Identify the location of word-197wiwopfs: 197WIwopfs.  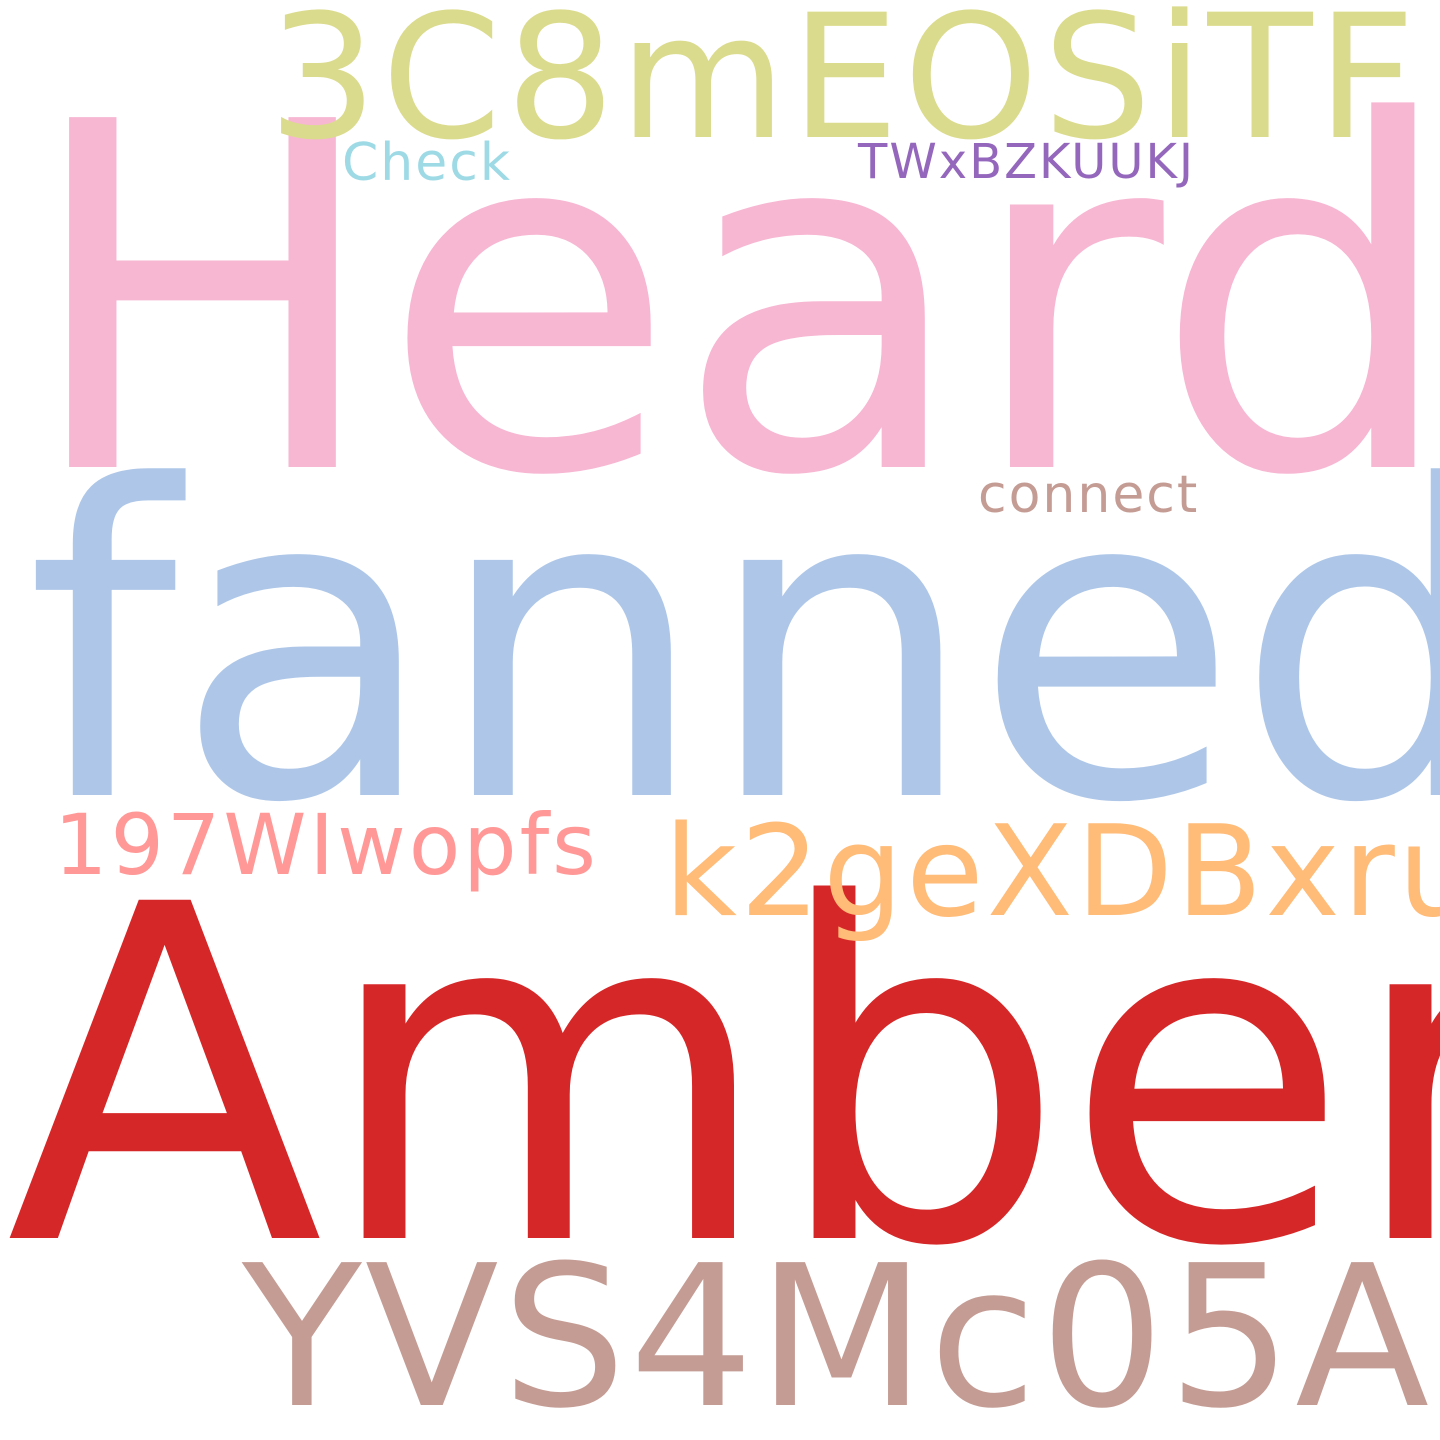
(326, 845).